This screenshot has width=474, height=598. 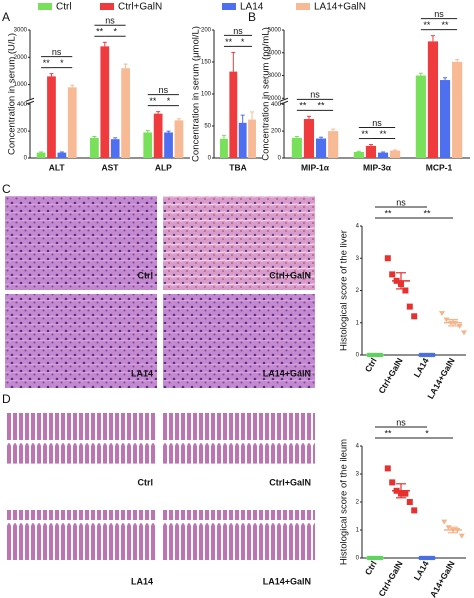 I want to click on x-tick-label: MIP-3α, so click(x=377, y=167).